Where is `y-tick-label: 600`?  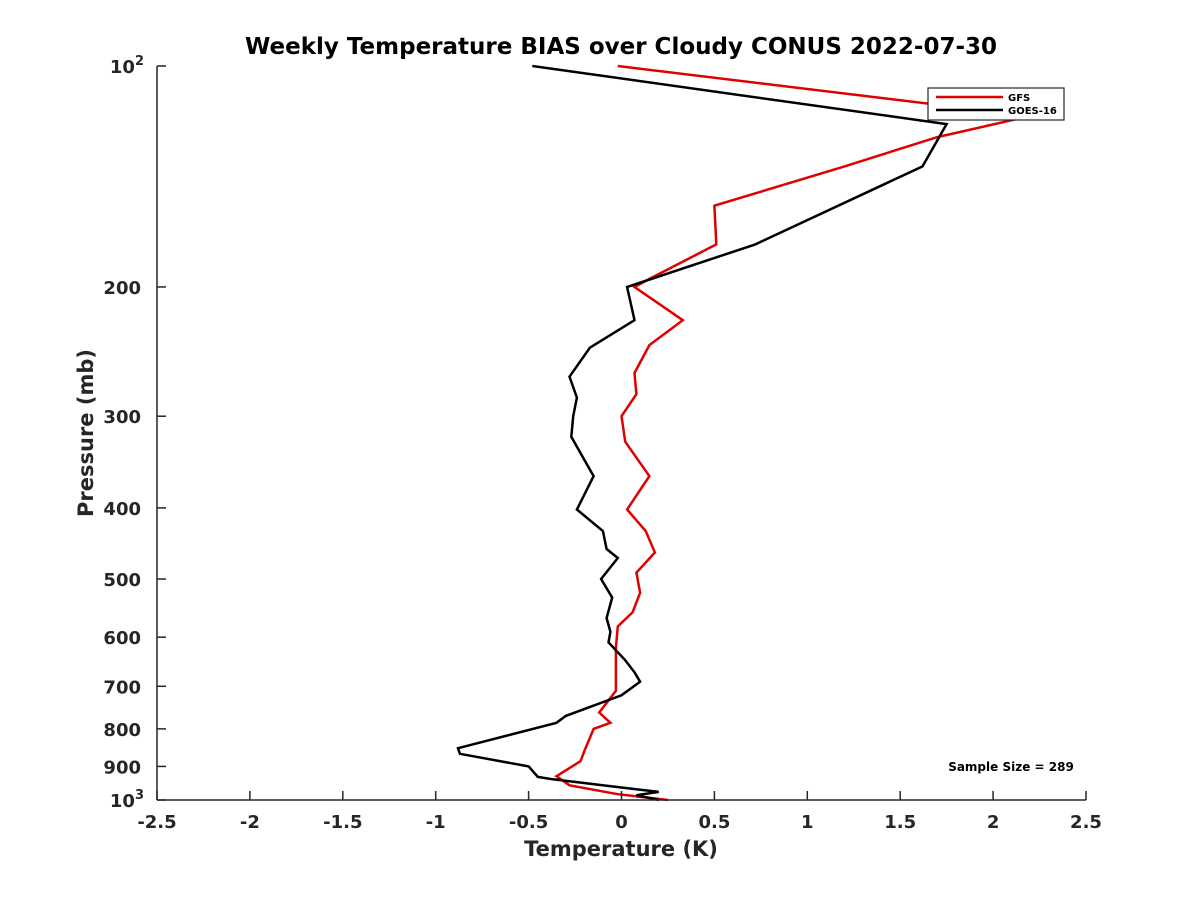
y-tick-label: 600 is located at coordinates (122, 638).